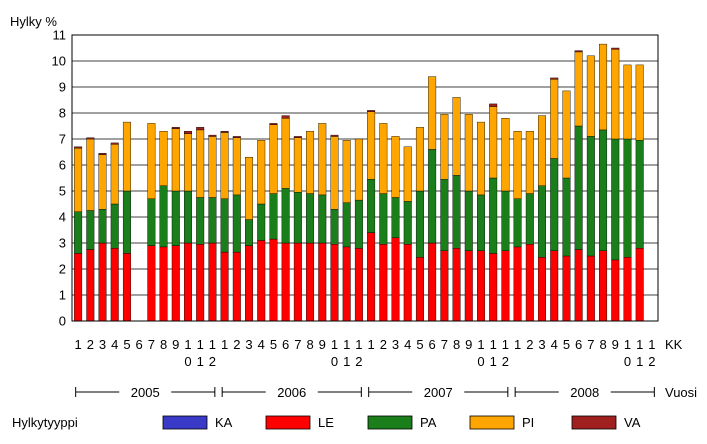 This screenshot has width=707, height=444. What do you see at coordinates (291, 392) in the screenshot?
I see `year-label: 2006` at bounding box center [291, 392].